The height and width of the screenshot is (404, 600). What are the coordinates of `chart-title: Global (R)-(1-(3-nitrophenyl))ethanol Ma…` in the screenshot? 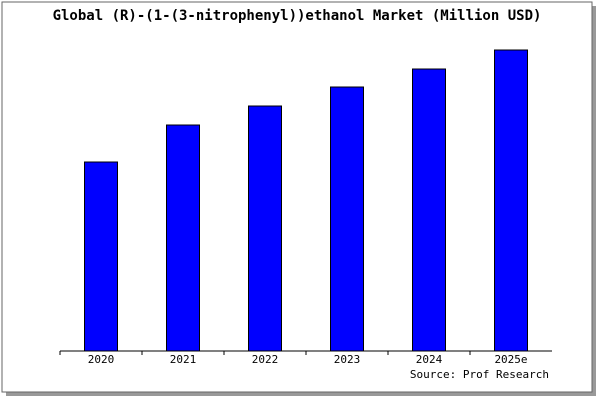 It's located at (297, 16).